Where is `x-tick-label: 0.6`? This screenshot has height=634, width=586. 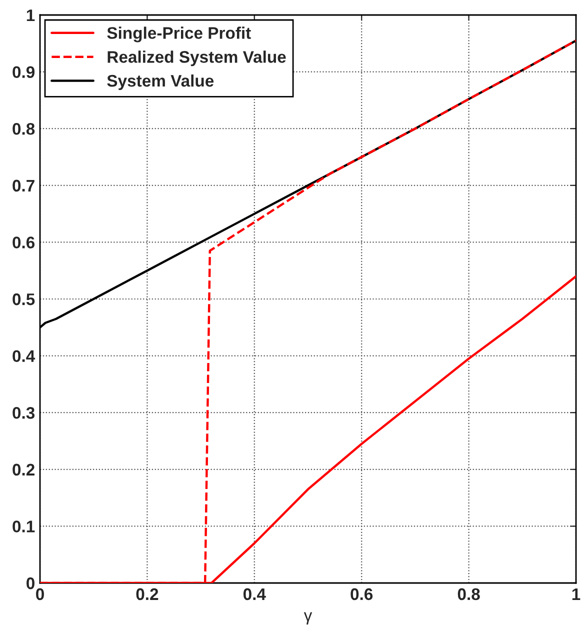
x-tick-label: 0.6 is located at coordinates (361, 594).